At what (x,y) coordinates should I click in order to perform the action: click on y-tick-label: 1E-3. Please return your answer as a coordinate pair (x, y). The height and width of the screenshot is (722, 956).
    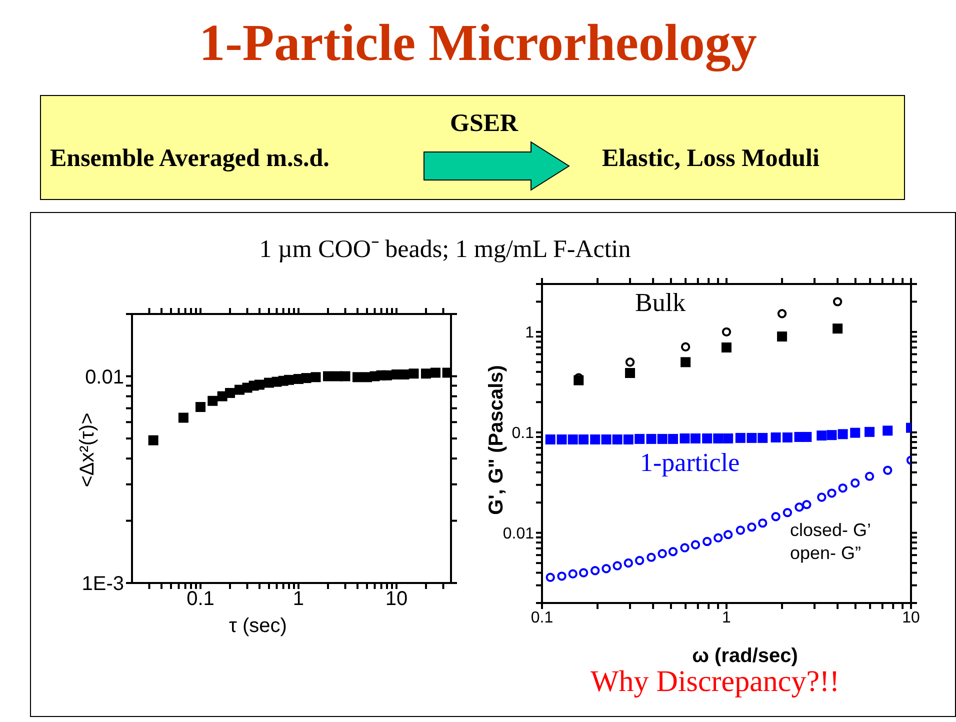
    Looking at the image, I should click on (103, 584).